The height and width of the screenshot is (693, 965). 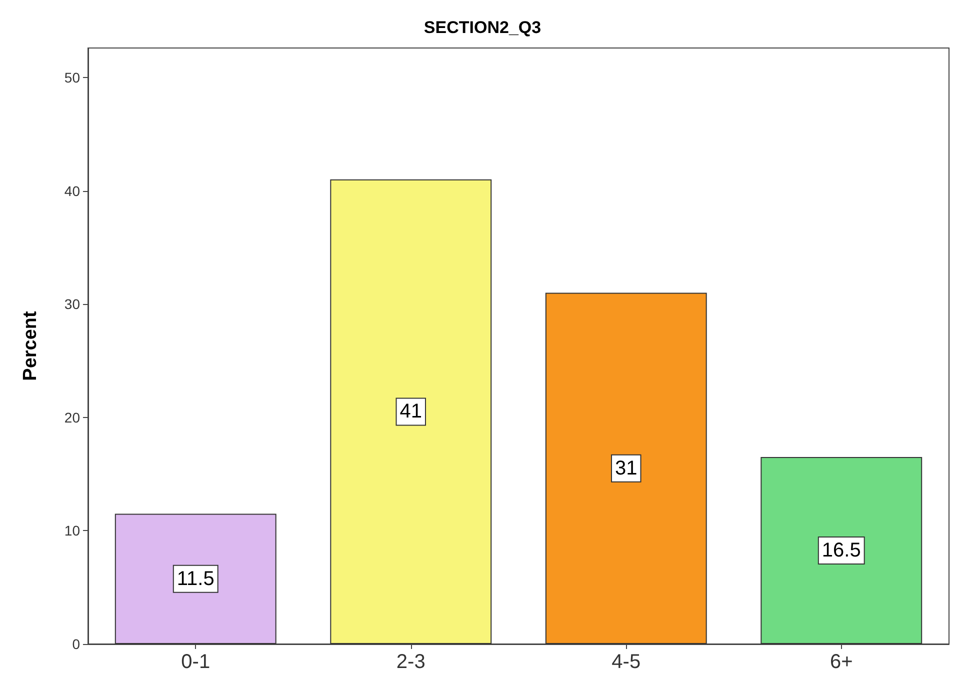 What do you see at coordinates (411, 662) in the screenshot?
I see `x-tick-label: 2-3` at bounding box center [411, 662].